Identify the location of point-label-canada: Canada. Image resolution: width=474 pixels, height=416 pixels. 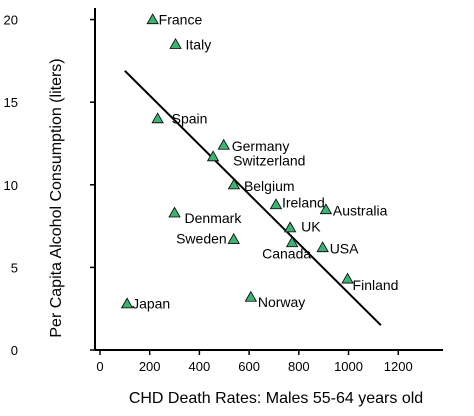
(286, 254).